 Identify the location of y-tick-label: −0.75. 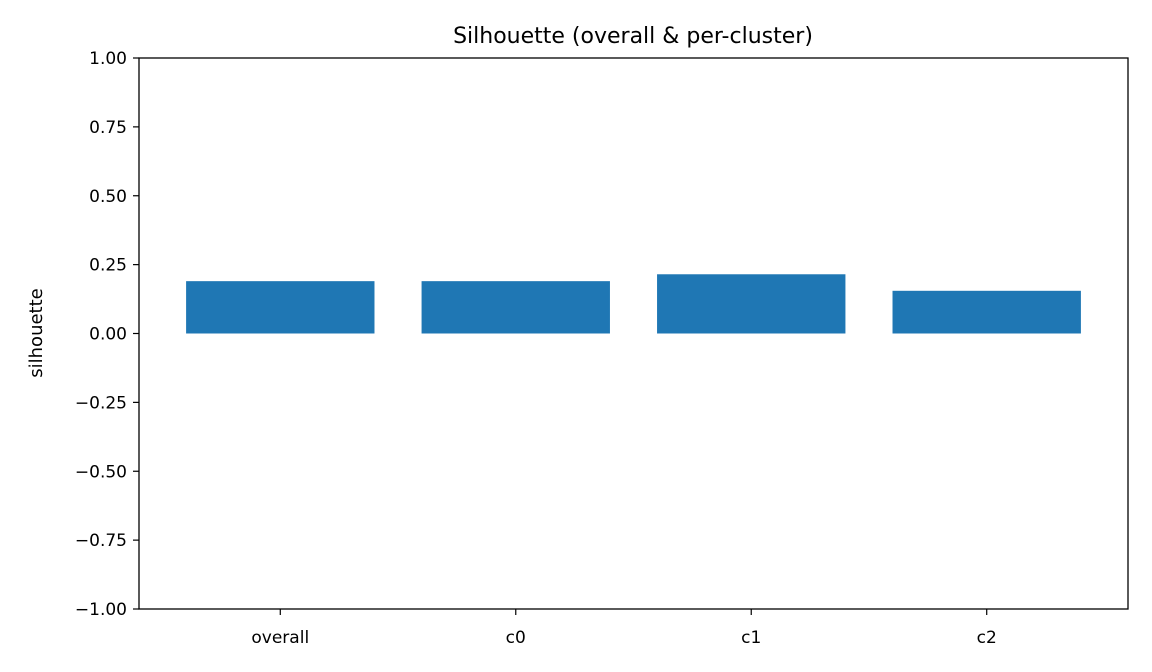
(101, 541).